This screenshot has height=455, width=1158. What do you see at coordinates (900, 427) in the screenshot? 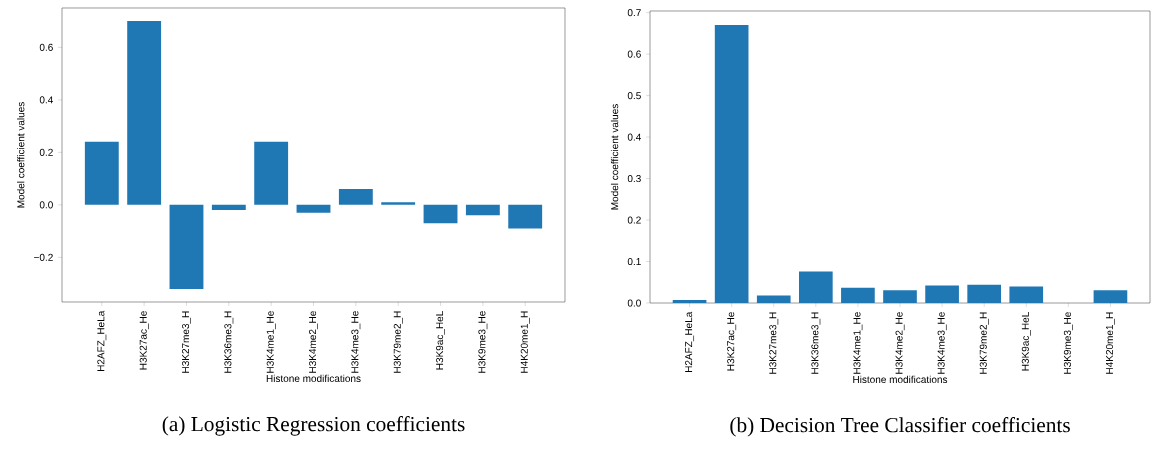
I see `text: (b) Decision Tree Classifier coefficients` at bounding box center [900, 427].